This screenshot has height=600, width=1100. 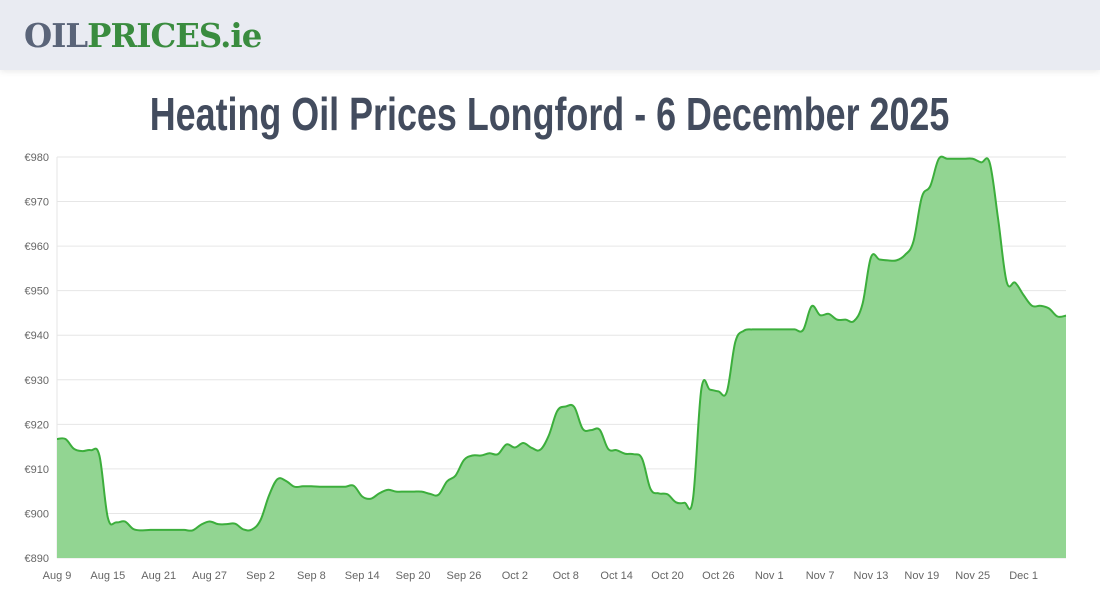 What do you see at coordinates (37, 514) in the screenshot?
I see `y-tick-label: €900` at bounding box center [37, 514].